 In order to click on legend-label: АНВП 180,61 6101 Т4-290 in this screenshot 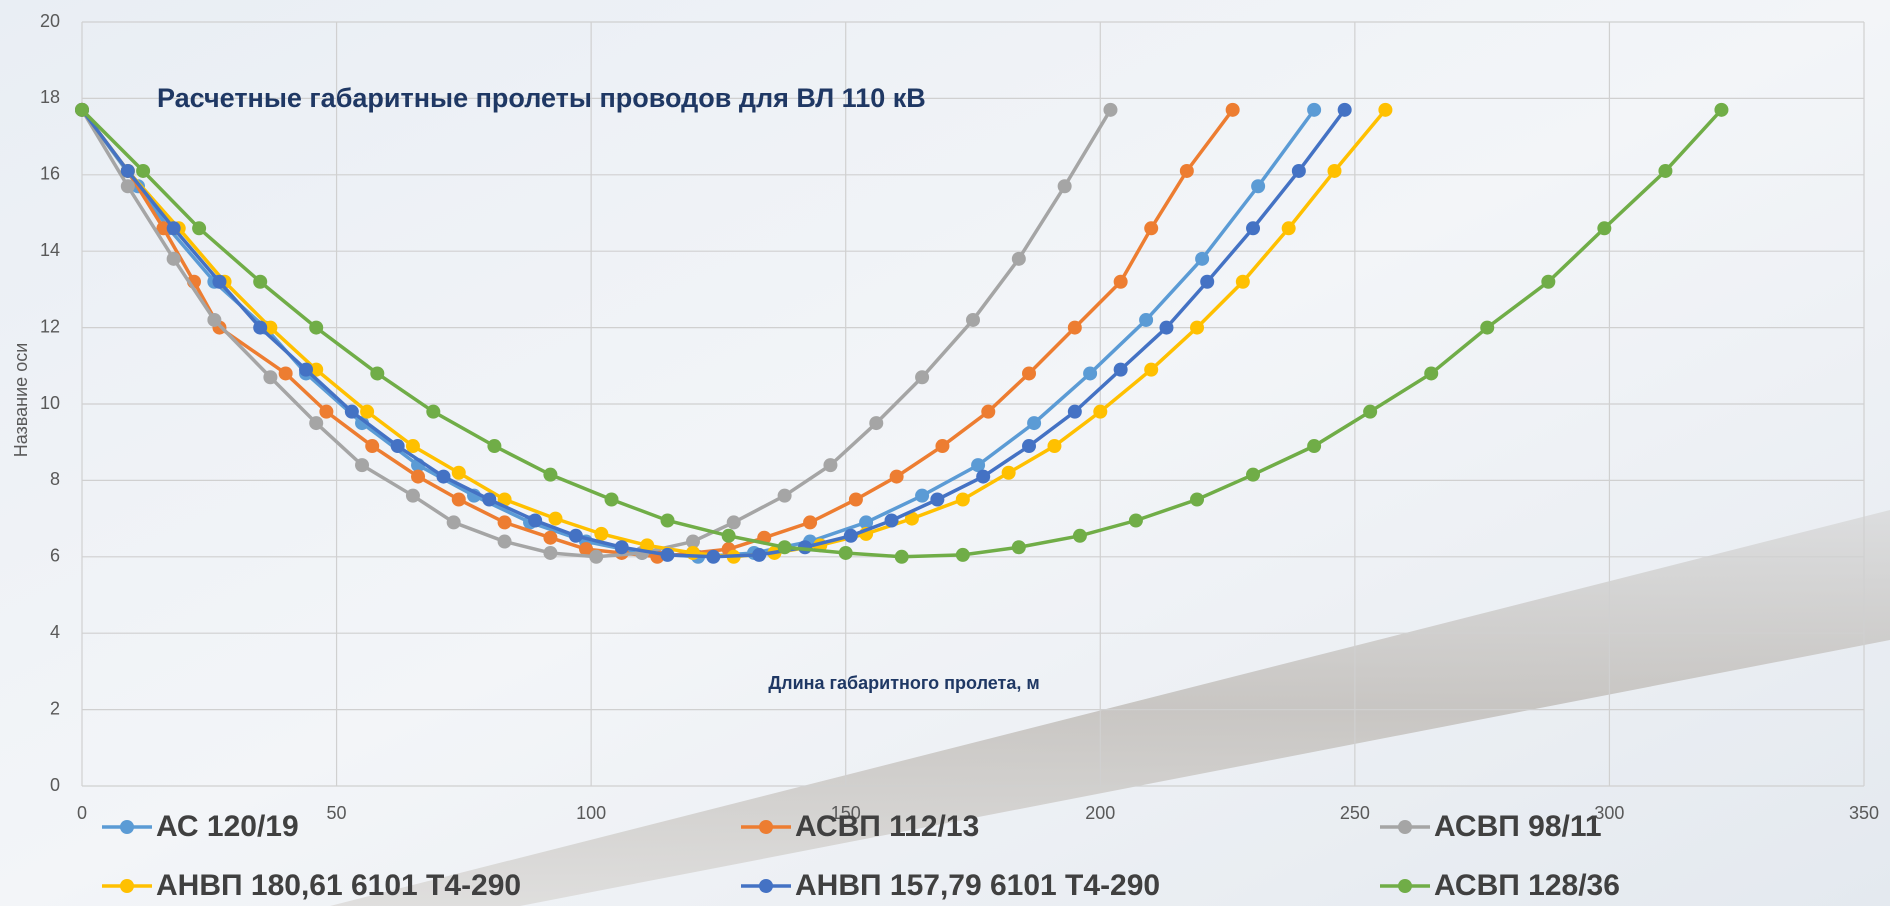, I will do `click(338, 885)`.